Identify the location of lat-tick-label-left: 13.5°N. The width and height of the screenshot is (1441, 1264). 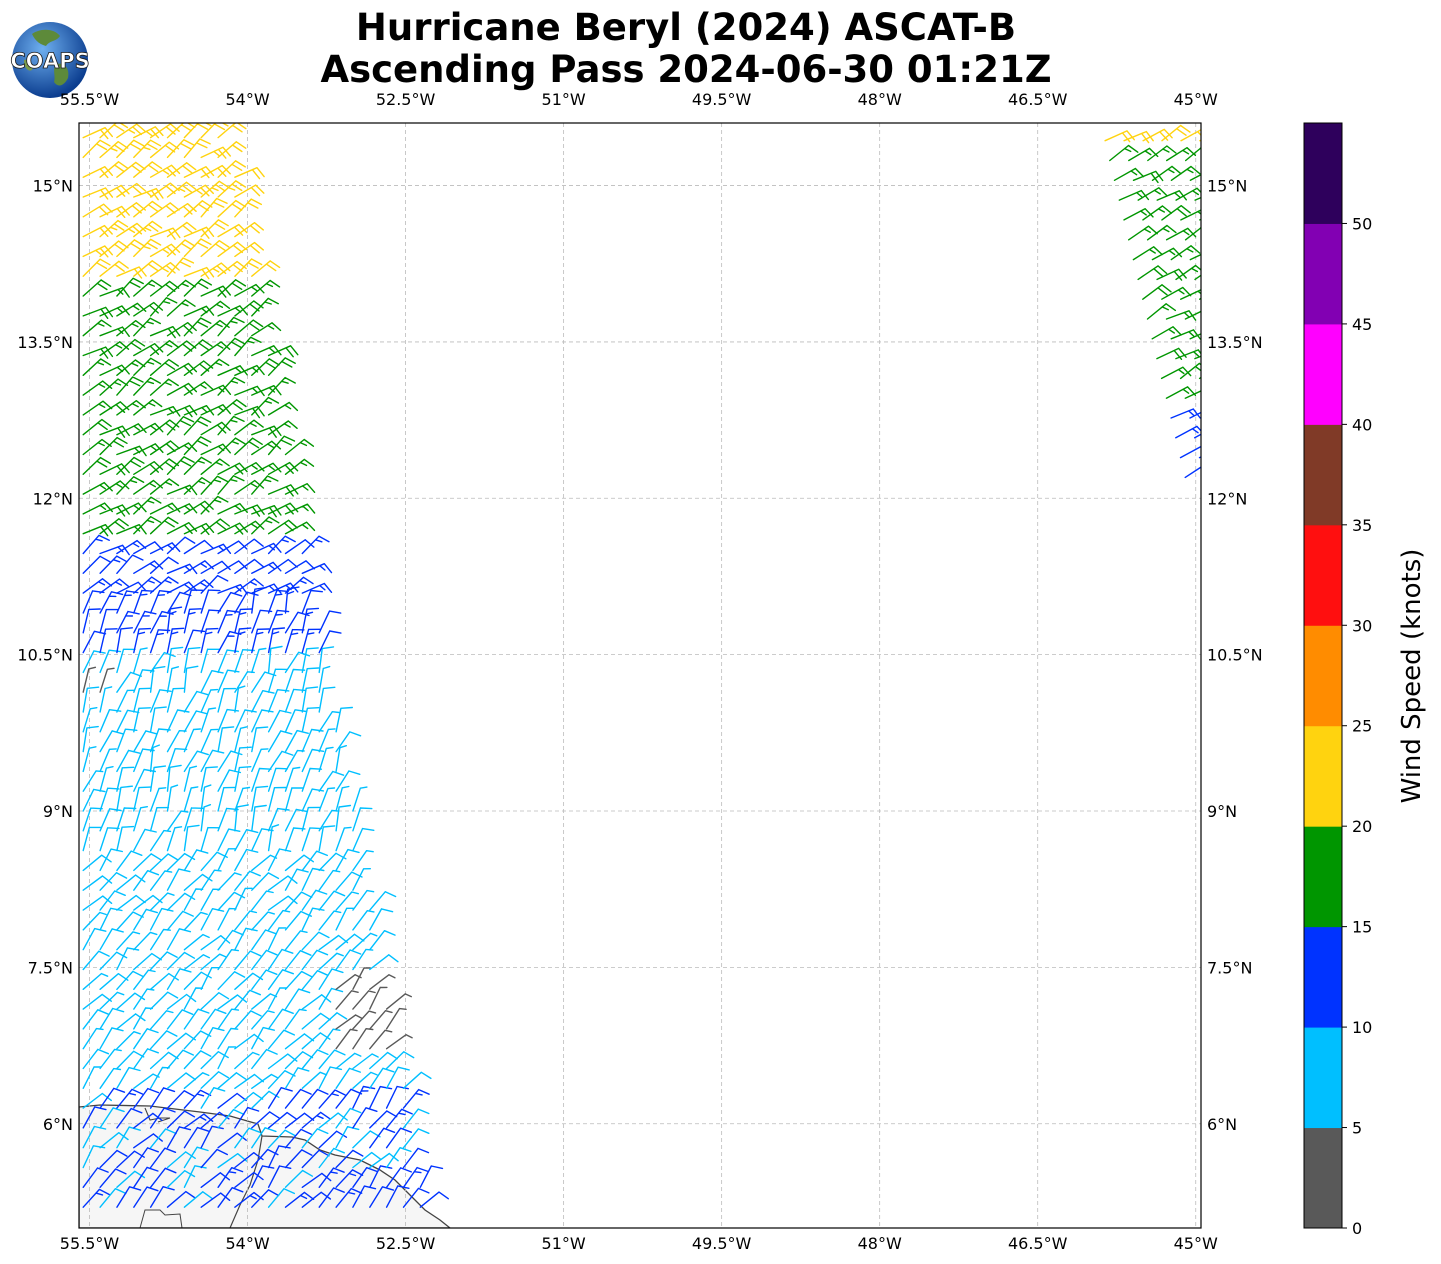
(45, 342).